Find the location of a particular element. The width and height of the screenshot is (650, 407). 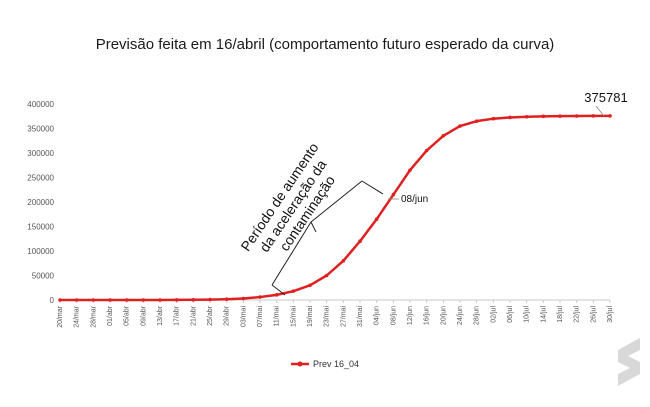

x-tick-label: 06/jul is located at coordinates (510, 314).